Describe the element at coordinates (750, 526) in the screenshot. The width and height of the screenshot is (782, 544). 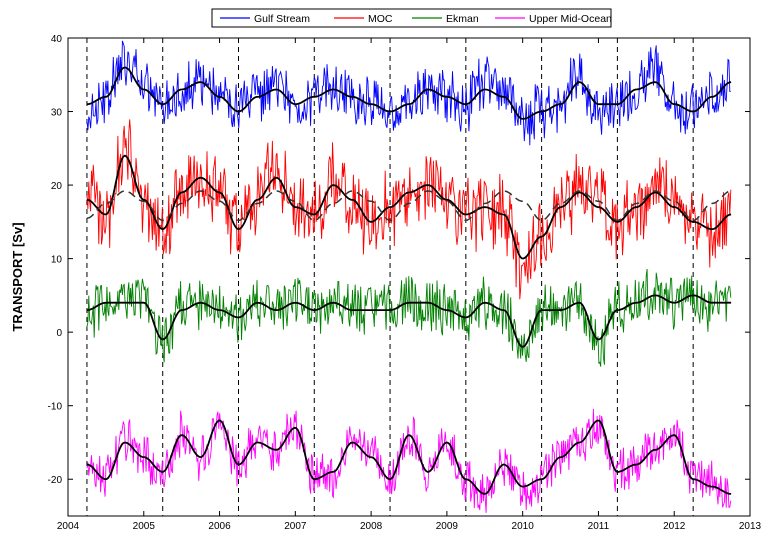
I see `x-tick-label: 2013` at that location.